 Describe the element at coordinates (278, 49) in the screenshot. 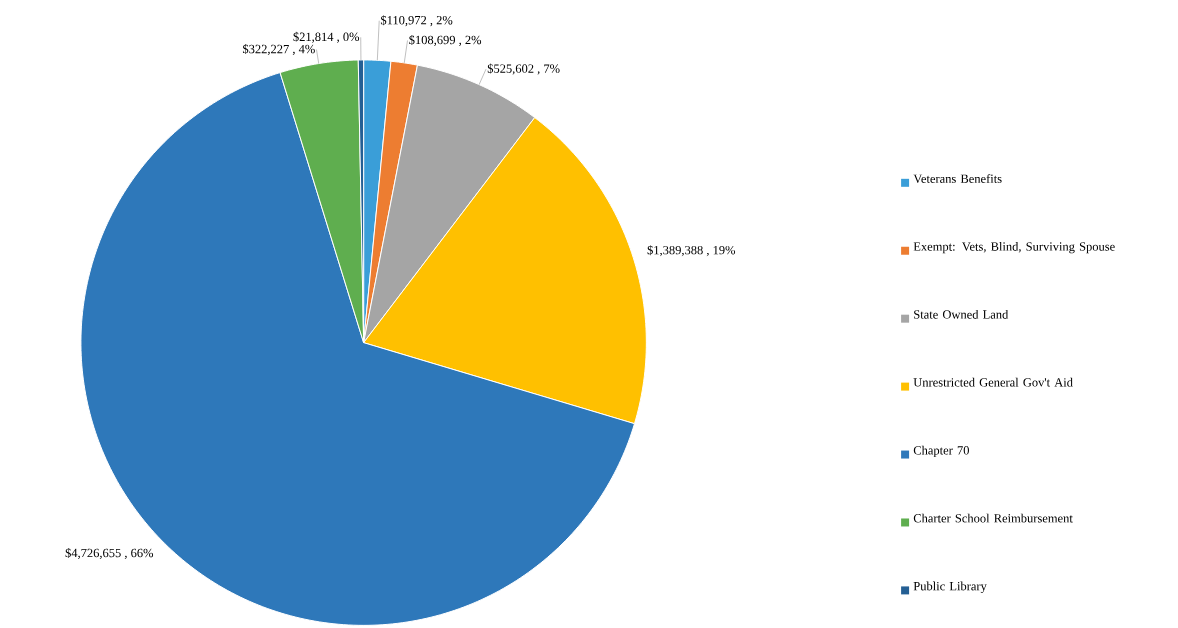

I see `data-label: $322,227 , 4%` at that location.